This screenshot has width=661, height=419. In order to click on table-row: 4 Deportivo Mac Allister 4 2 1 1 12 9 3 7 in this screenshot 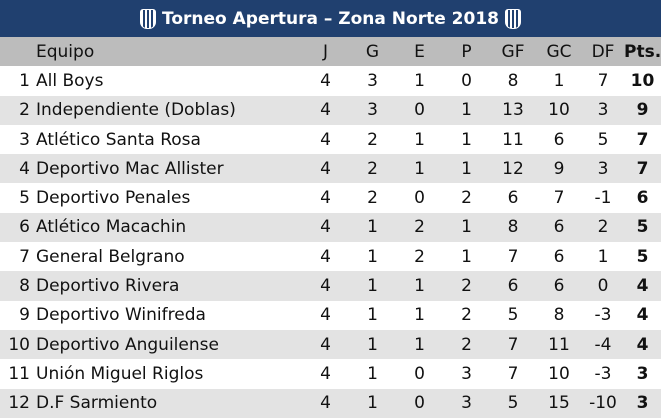, I will do `click(330, 169)`.